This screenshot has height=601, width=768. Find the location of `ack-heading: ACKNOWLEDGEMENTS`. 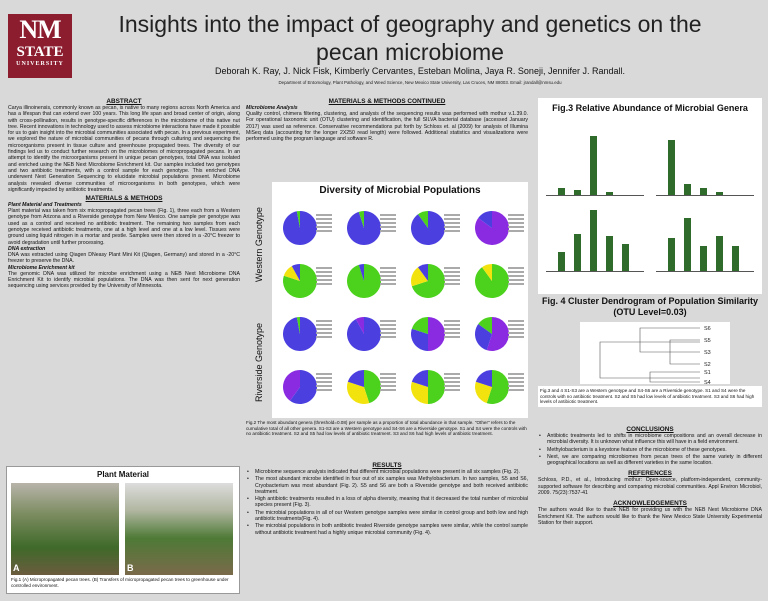

ack-heading: ACKNOWLEDGEMENTS is located at coordinates (650, 504).